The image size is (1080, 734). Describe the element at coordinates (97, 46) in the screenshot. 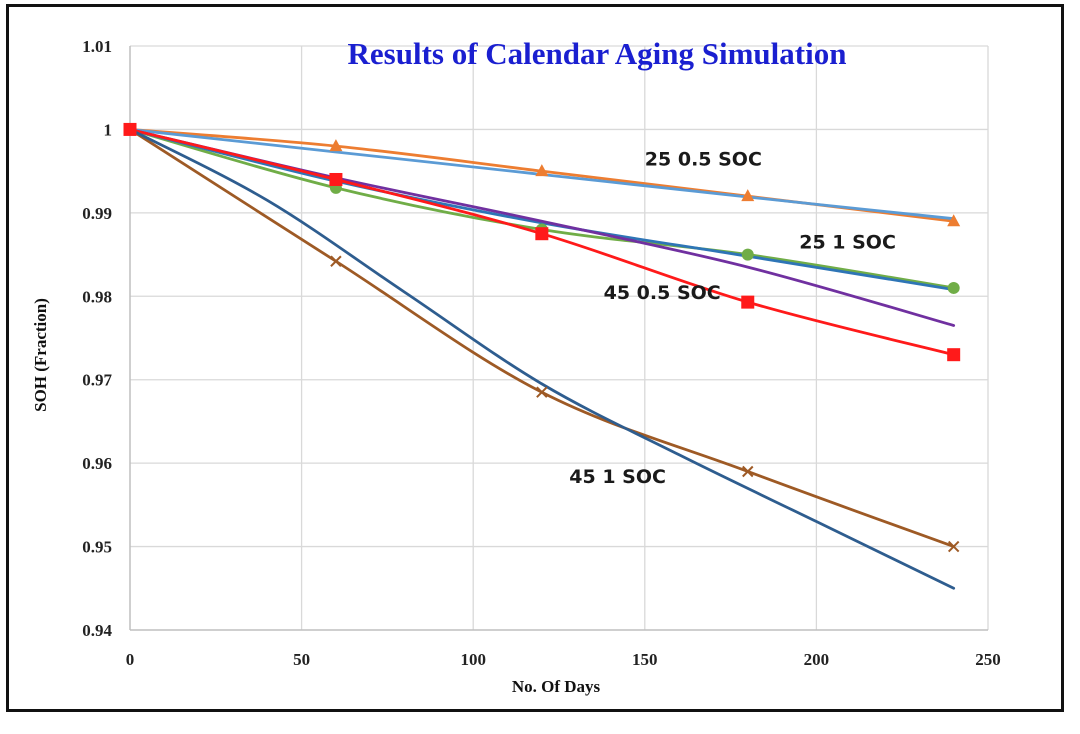

I see `y-tick-label: 1.01` at that location.